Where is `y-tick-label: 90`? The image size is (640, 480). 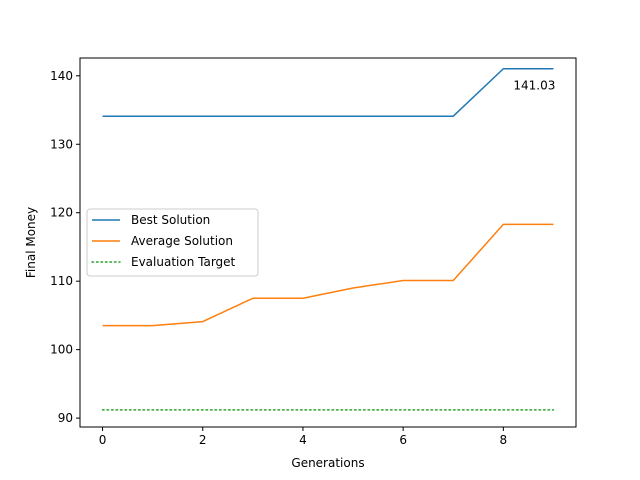 y-tick-label: 90 is located at coordinates (65, 418).